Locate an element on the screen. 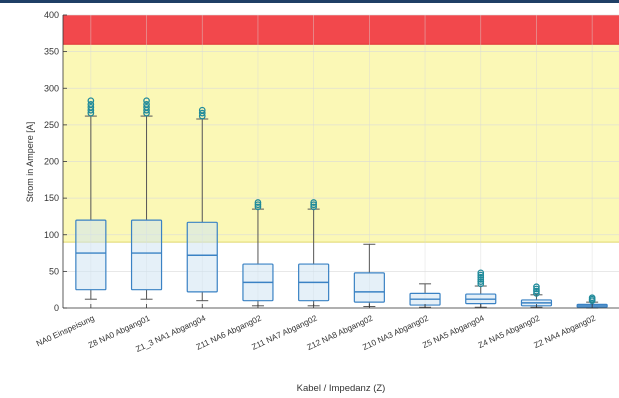 The image size is (619, 398). y-tick-label: 400 is located at coordinates (51, 15).